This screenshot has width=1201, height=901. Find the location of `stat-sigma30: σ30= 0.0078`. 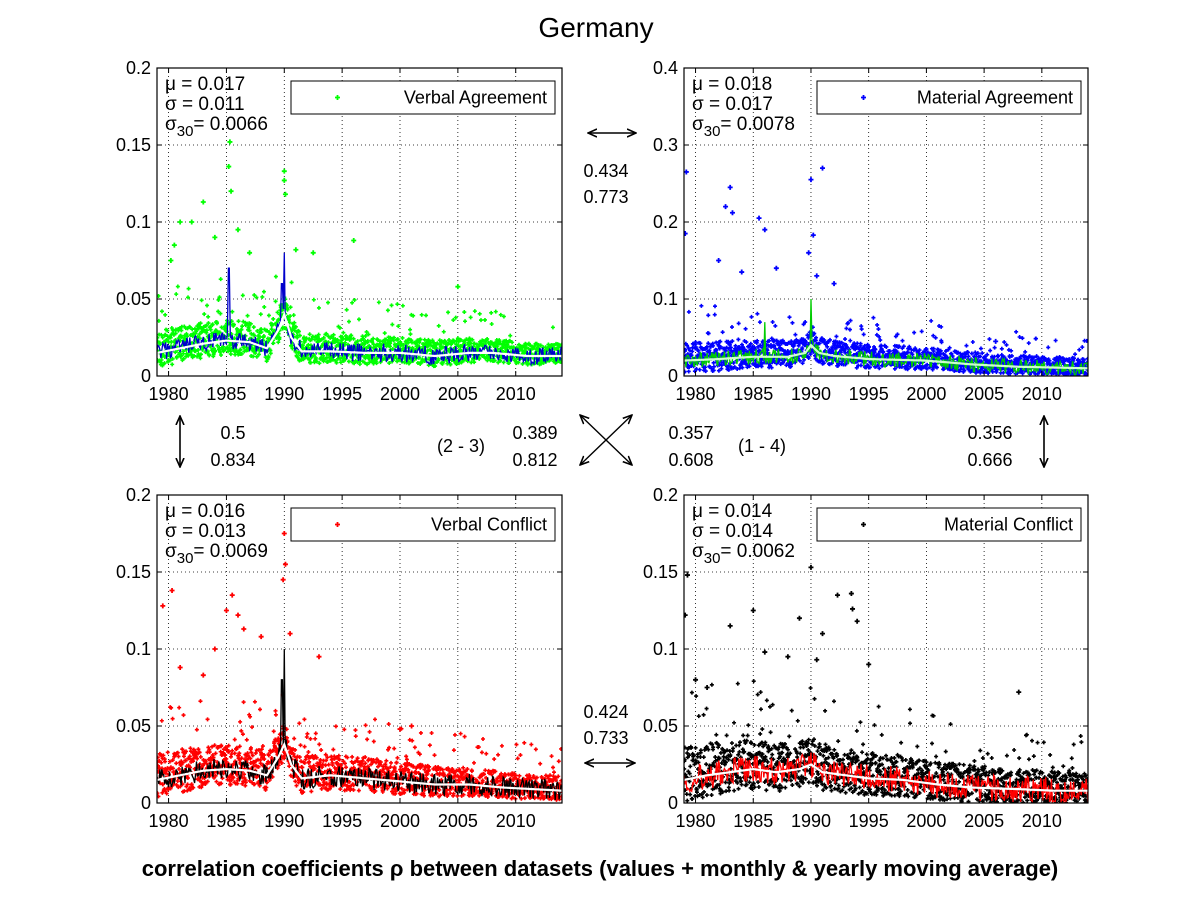

stat-sigma30: σ30= 0.0078 is located at coordinates (743, 127).